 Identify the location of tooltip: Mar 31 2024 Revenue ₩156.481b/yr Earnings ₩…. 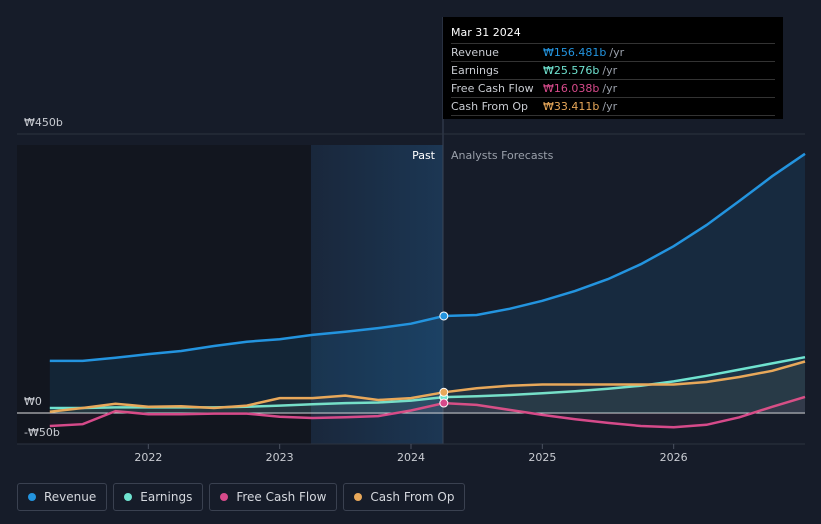
(613, 68).